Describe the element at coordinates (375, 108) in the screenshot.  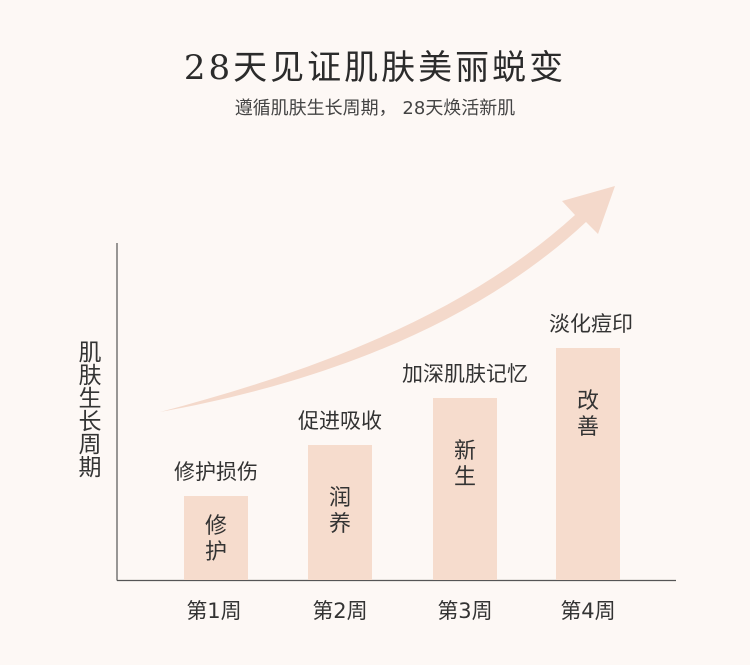
I see `page-subtitle: 遵循肌肤生长周期， 28天焕活新肌` at that location.